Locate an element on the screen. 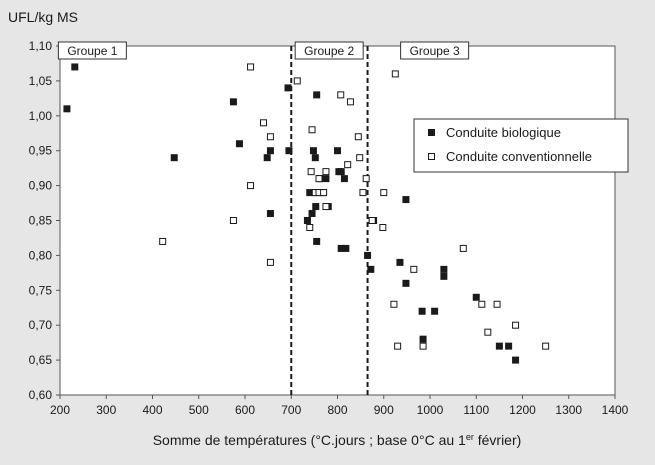  x-tick-label: 1000 is located at coordinates (430, 410).